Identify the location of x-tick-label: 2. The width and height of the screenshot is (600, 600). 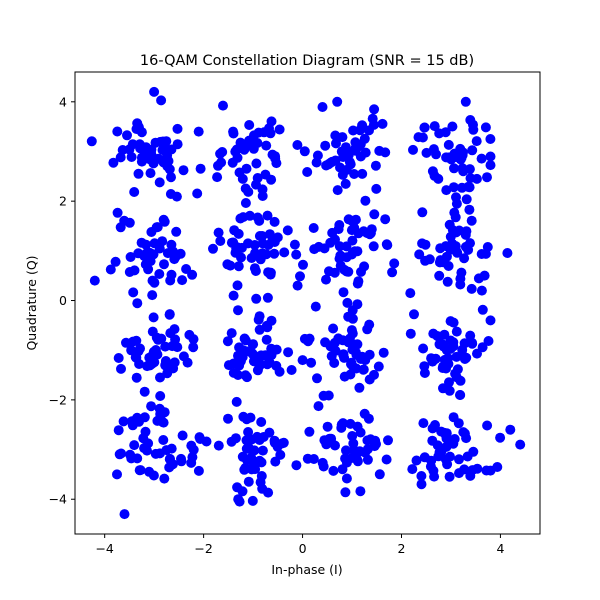
(402, 548).